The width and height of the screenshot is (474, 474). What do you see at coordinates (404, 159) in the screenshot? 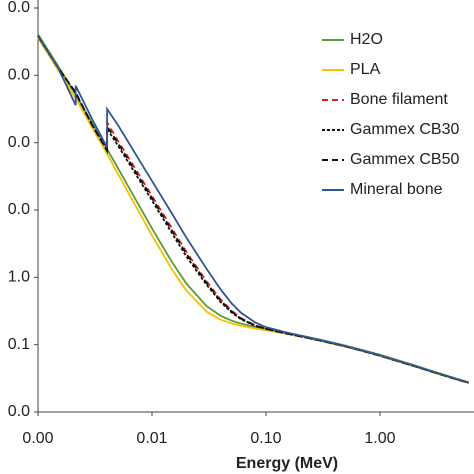
I see `legend-label: Gammex CB50` at bounding box center [404, 159].